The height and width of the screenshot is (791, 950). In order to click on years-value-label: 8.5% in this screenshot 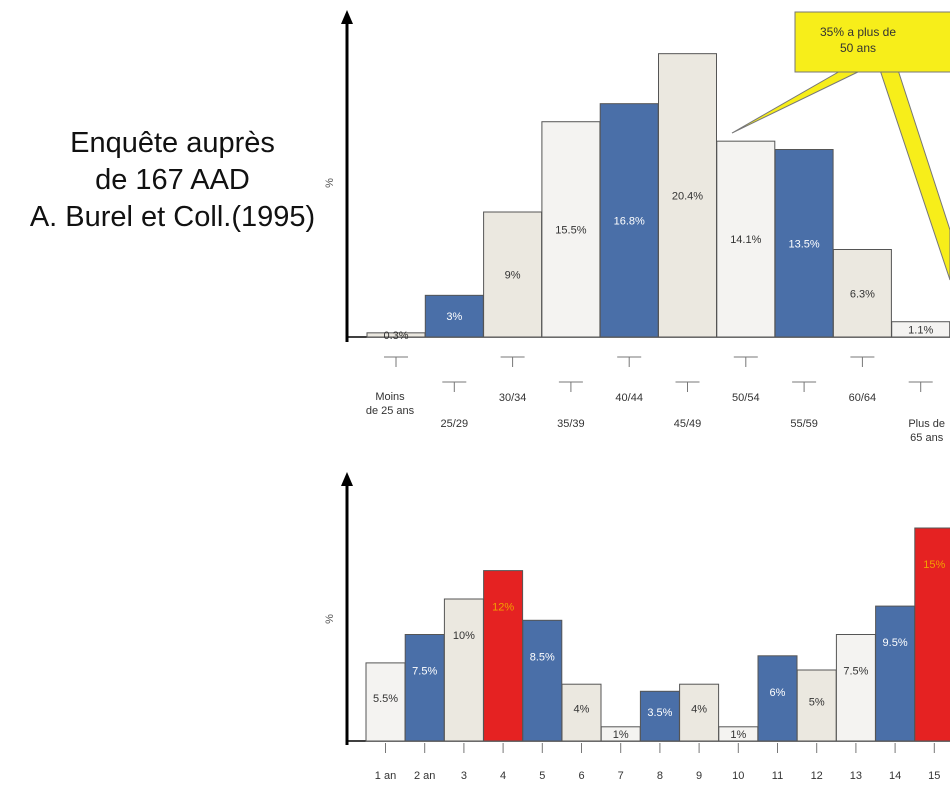, I will do `click(542, 657)`.